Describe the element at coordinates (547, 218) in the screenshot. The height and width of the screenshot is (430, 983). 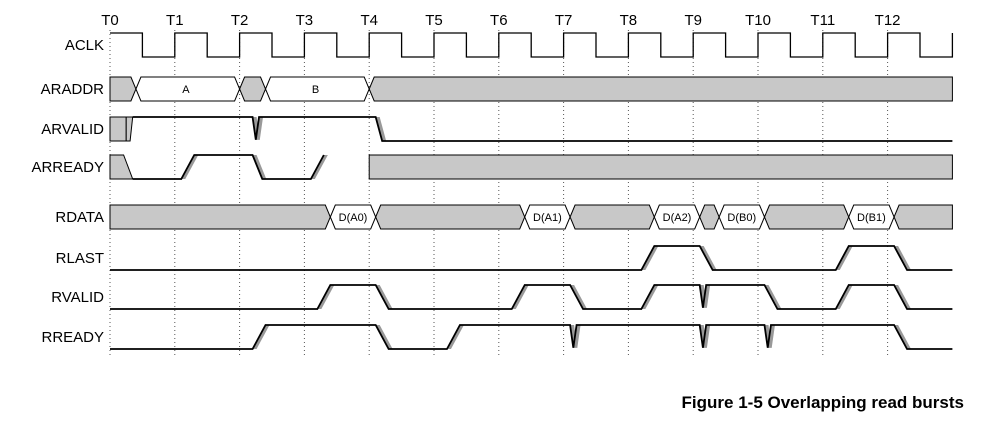
I see `bus-value-label: D(A1)` at that location.